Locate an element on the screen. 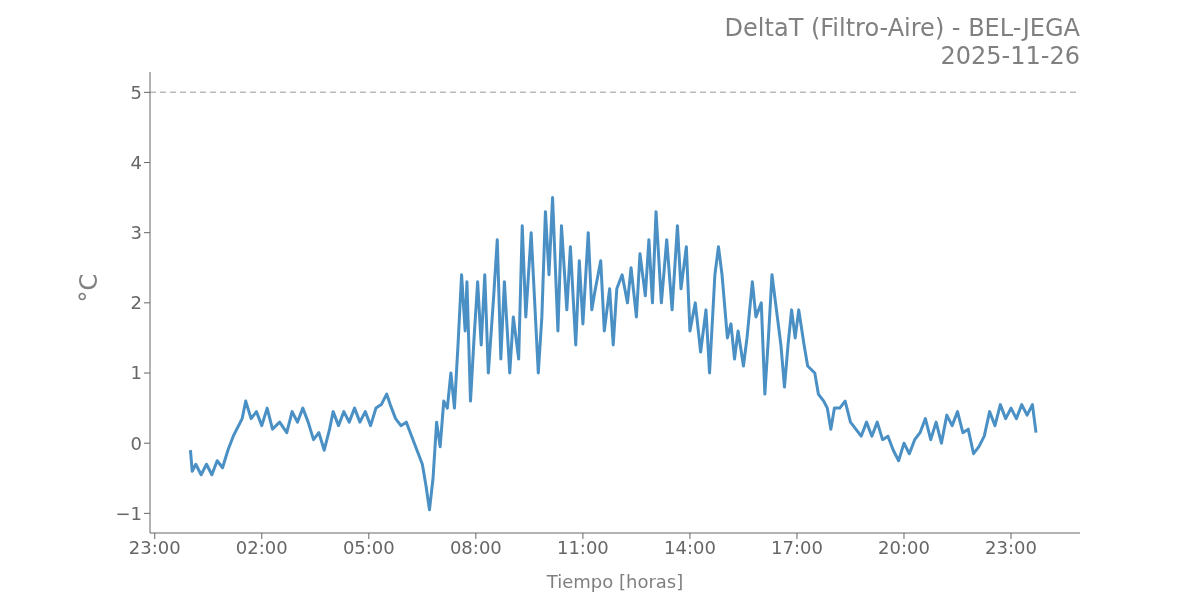 Image resolution: width=1200 pixels, height=600 pixels. y-tick-label: 0 is located at coordinates (136, 443).